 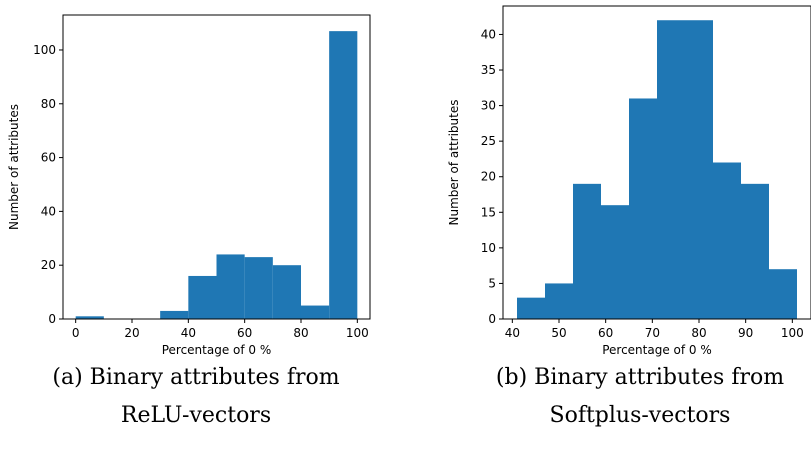 What do you see at coordinates (48, 158) in the screenshot?
I see `y-tick-label: 60` at bounding box center [48, 158].